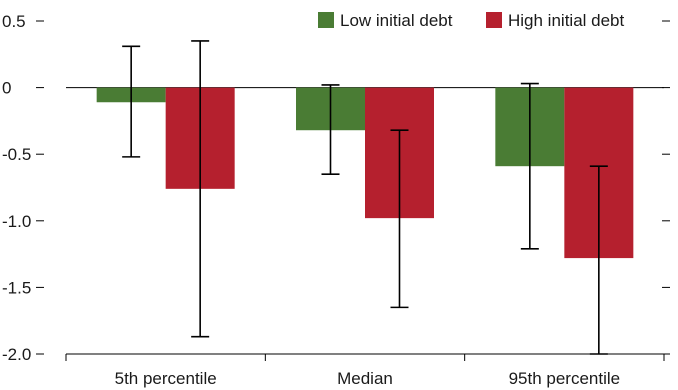 The image size is (678, 390). I want to click on x-axis, so click(365, 357).